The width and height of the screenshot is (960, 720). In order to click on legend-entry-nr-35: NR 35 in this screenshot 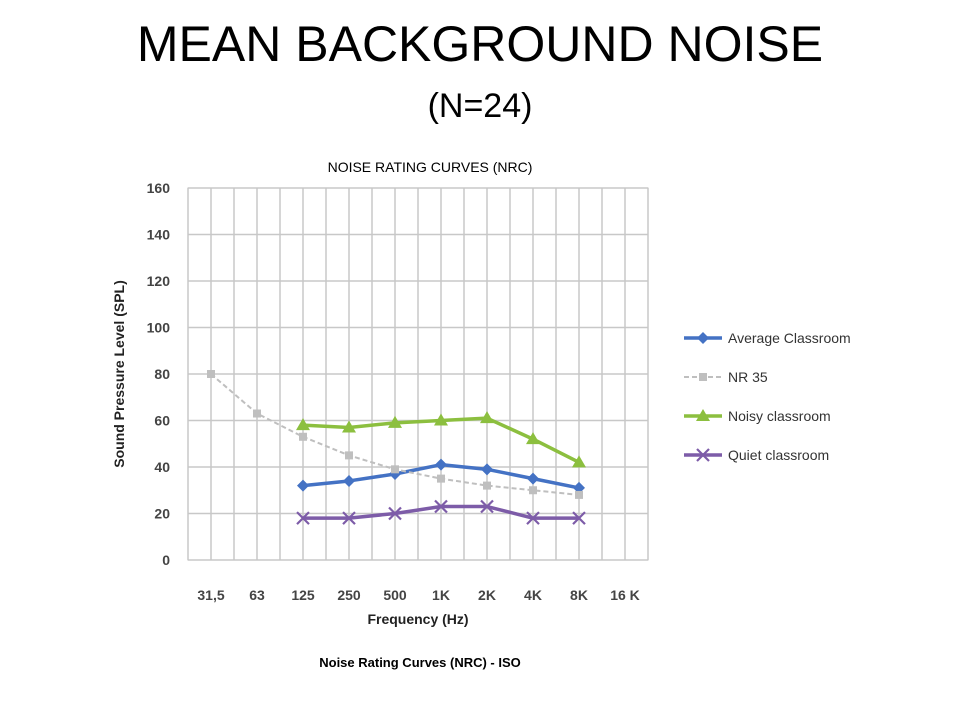, I will do `click(726, 377)`.